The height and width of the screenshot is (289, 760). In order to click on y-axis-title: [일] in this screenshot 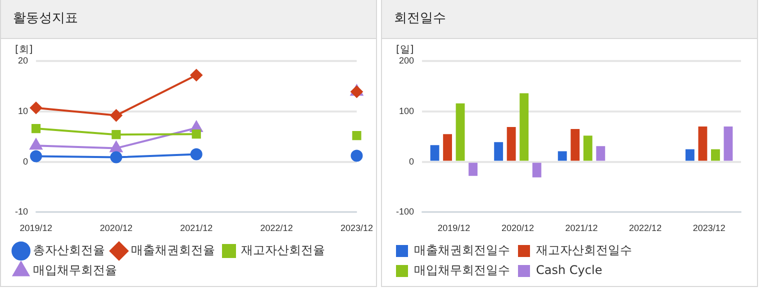, I will do `click(405, 50)`.